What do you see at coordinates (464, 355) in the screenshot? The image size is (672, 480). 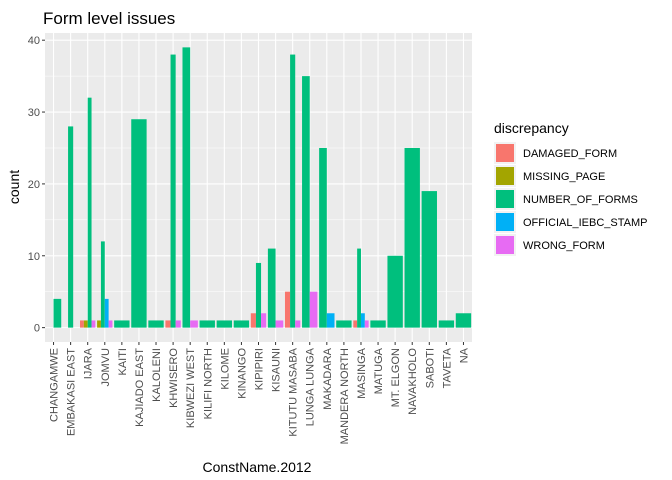 I see `x-tick-label: NA` at bounding box center [464, 355].